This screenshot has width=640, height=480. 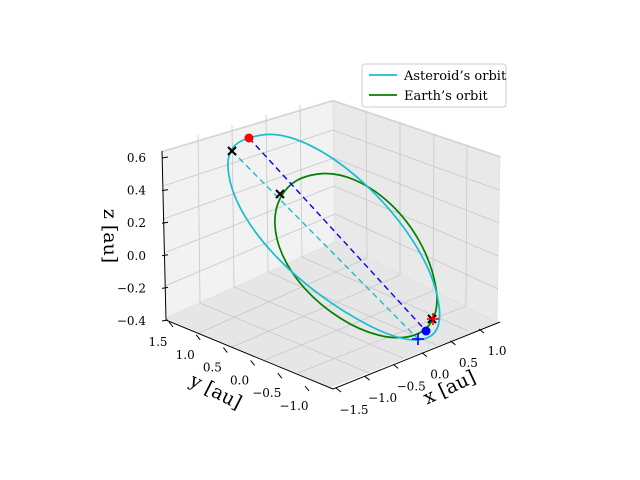 What do you see at coordinates (229, 367) in the screenshot?
I see `y-tick-labels: 1.5 1.0 0.5 0.0−0.5−1.0` at bounding box center [229, 367].